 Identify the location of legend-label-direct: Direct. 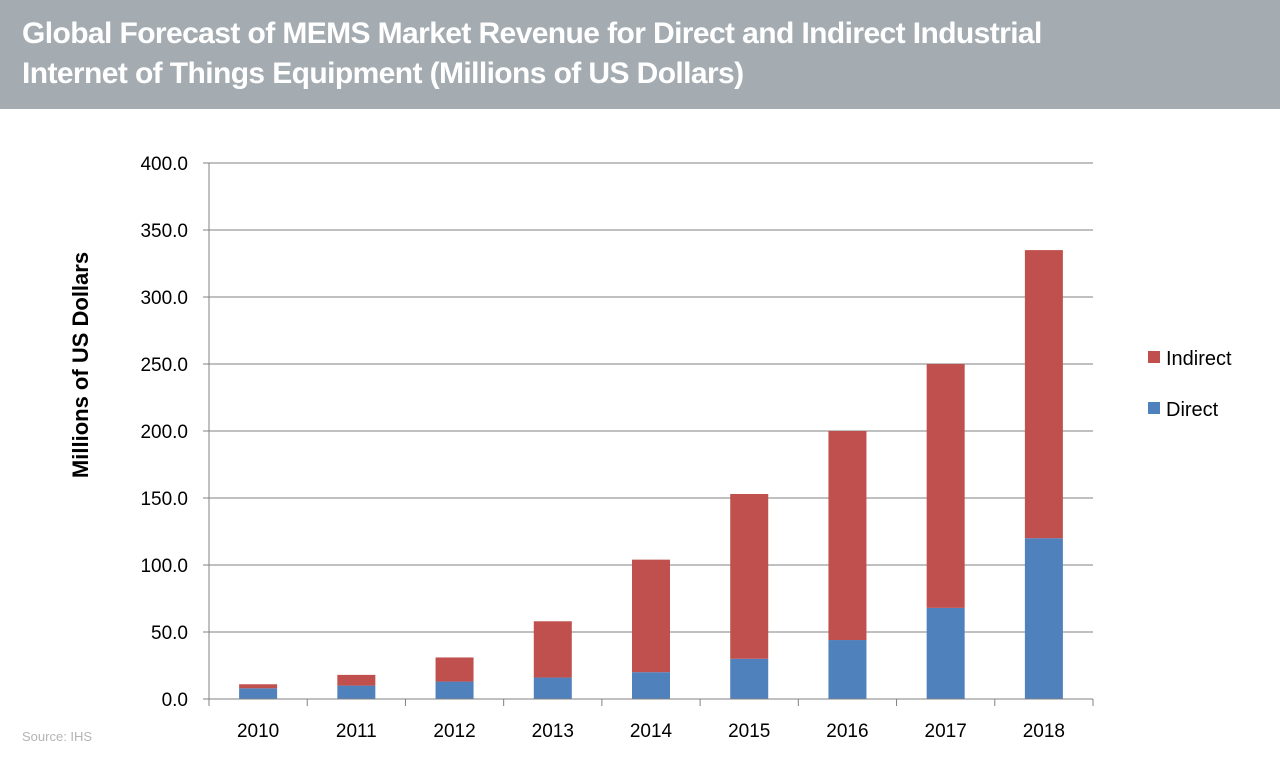
(1192, 410).